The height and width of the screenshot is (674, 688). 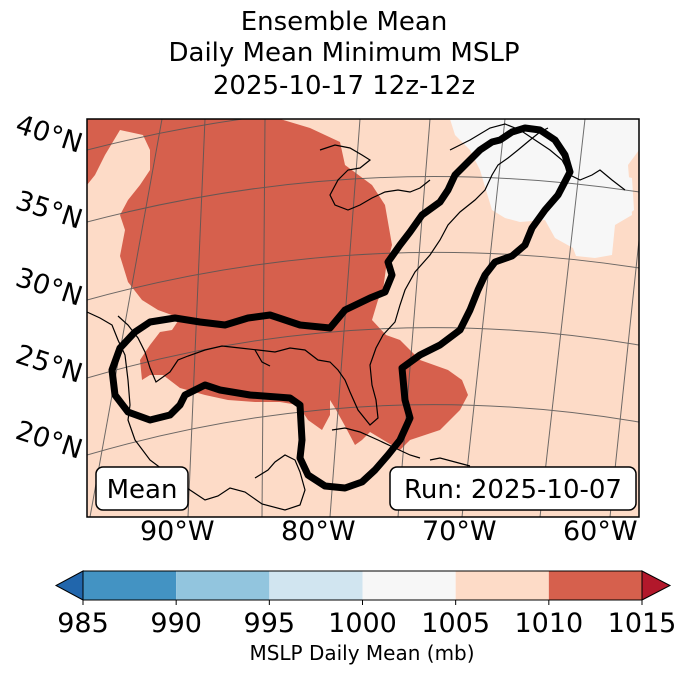 What do you see at coordinates (600, 531) in the screenshot?
I see `lon-label-60: 60°W` at bounding box center [600, 531].